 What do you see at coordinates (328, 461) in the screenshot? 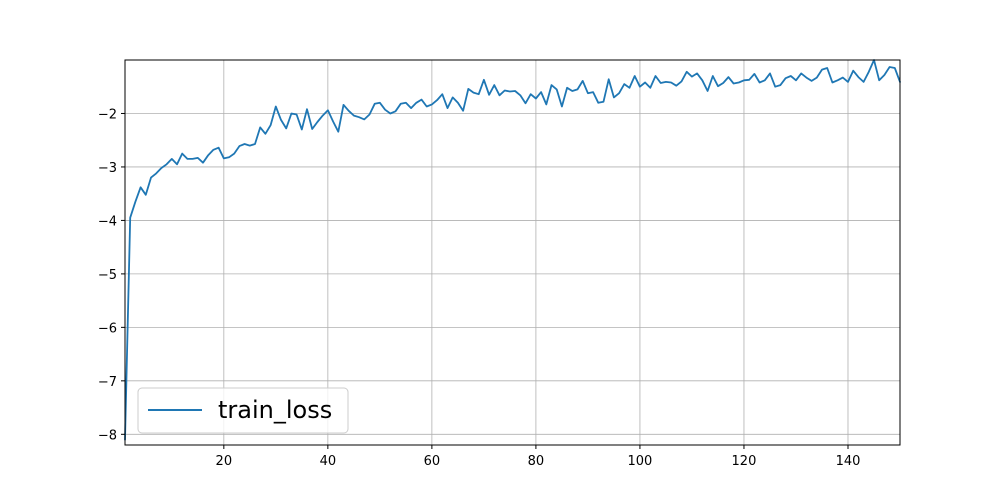
I see `x-tick-label: 40` at bounding box center [328, 461].